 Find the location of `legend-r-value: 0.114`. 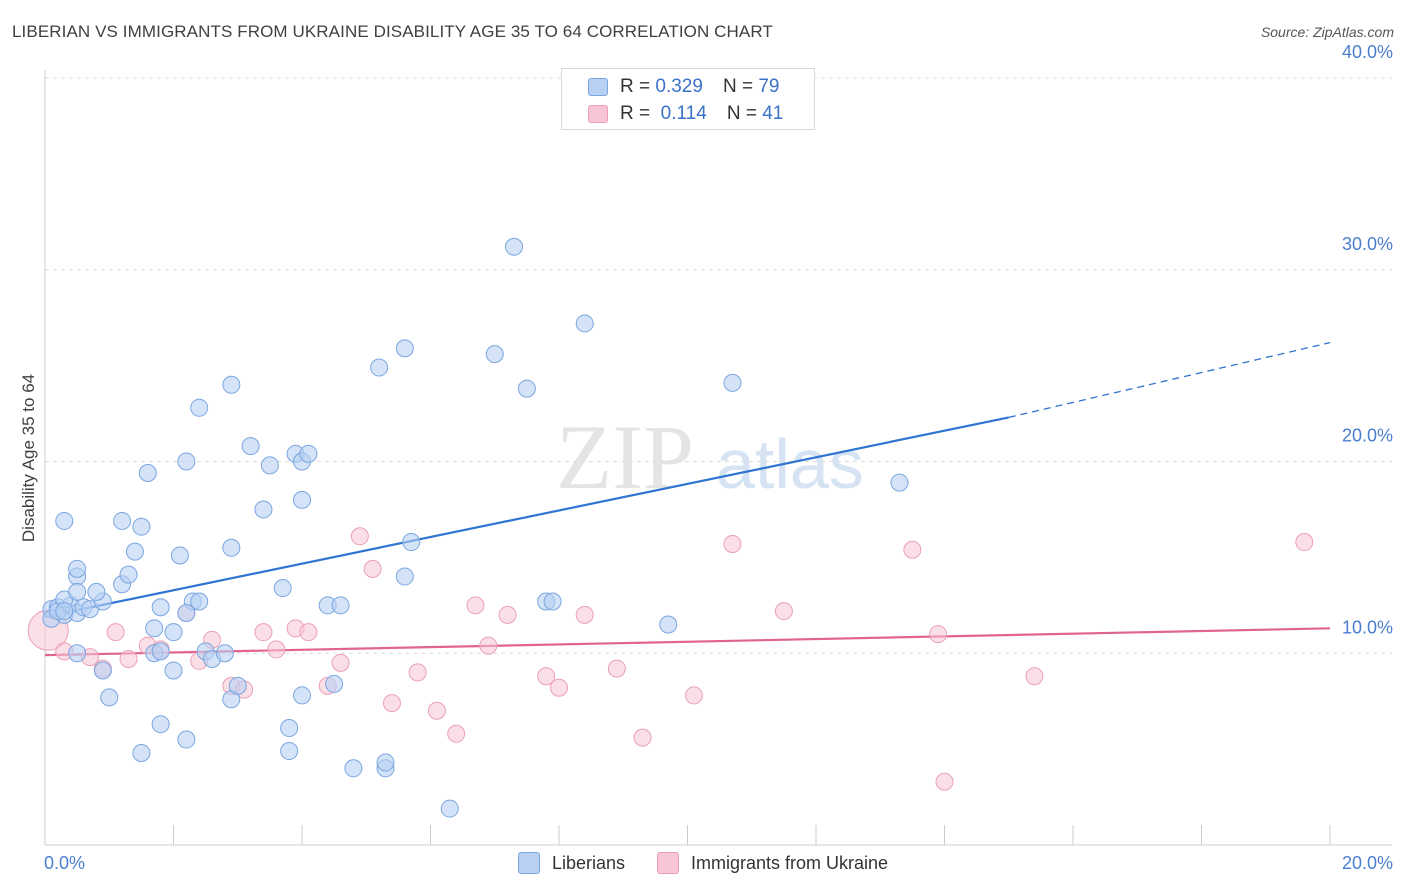

legend-r-value: 0.114 is located at coordinates (683, 113).